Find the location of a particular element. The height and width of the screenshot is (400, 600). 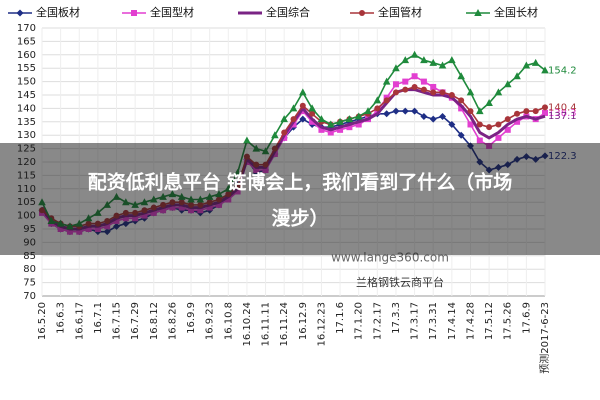

watermark: 兰格钢铁云商平台 is located at coordinates (400, 282).